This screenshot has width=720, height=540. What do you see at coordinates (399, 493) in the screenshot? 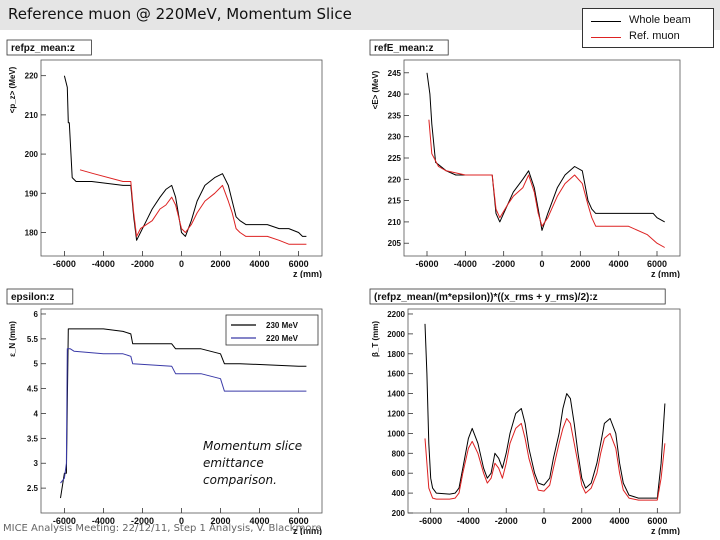
I see `y-tick-label: 400` at bounding box center [399, 493].